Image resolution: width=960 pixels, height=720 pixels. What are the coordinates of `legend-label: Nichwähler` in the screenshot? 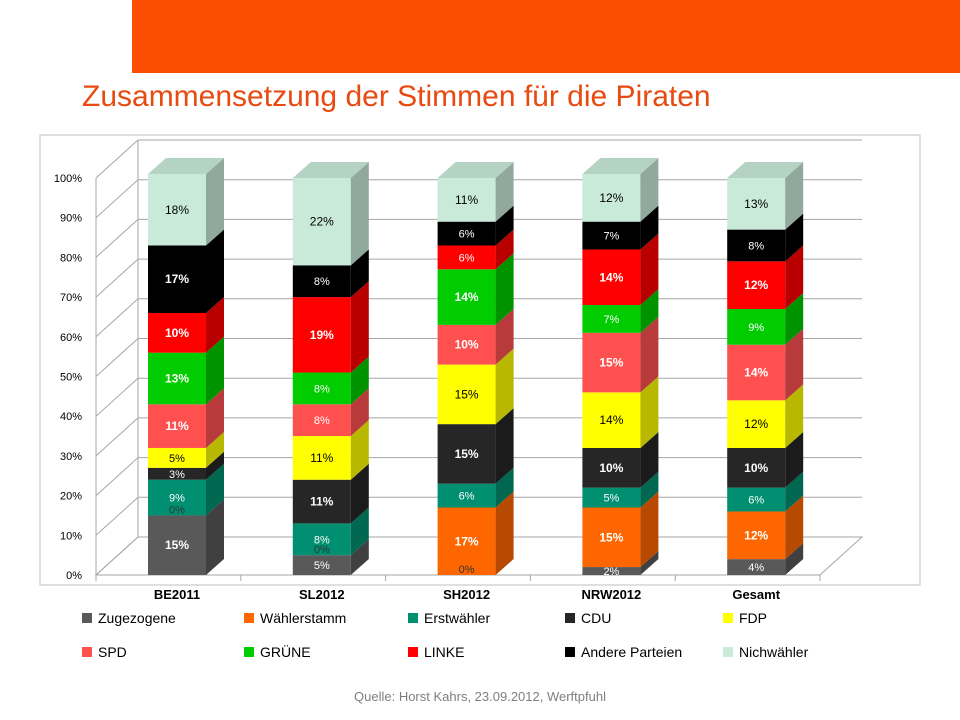 It's located at (774, 652).